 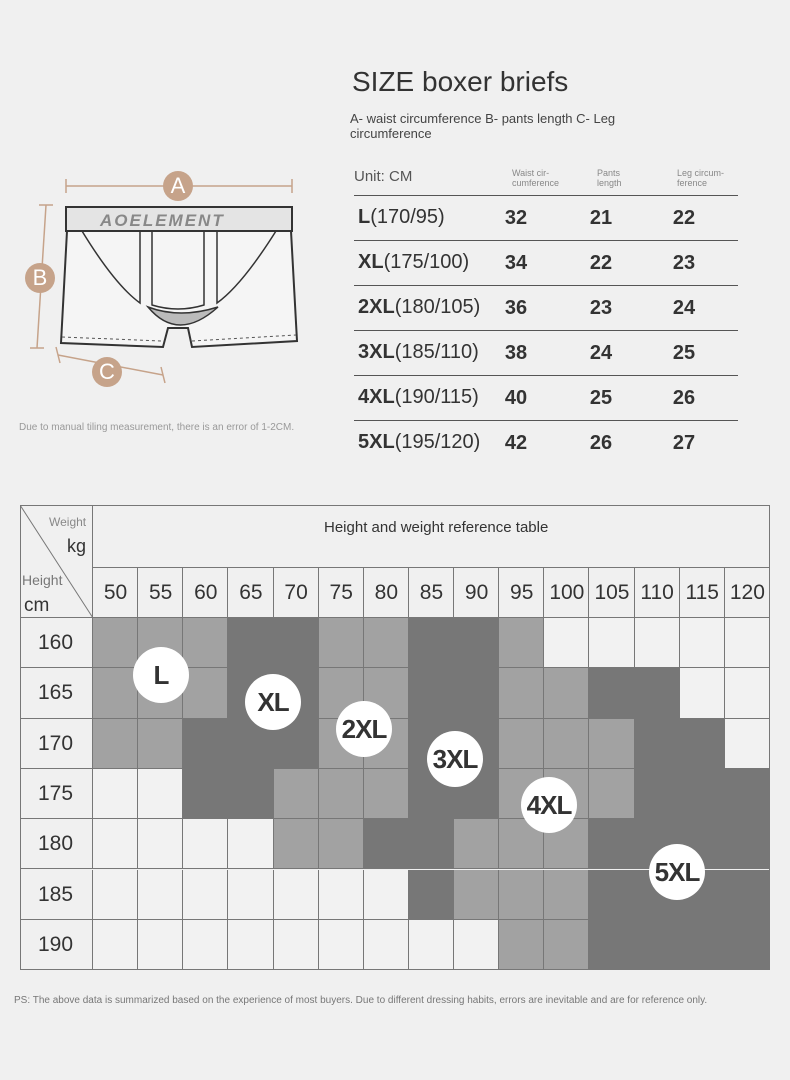 What do you see at coordinates (546, 442) in the screenshot?
I see `size-row: 5XL(195/120) 42 26 27` at bounding box center [546, 442].